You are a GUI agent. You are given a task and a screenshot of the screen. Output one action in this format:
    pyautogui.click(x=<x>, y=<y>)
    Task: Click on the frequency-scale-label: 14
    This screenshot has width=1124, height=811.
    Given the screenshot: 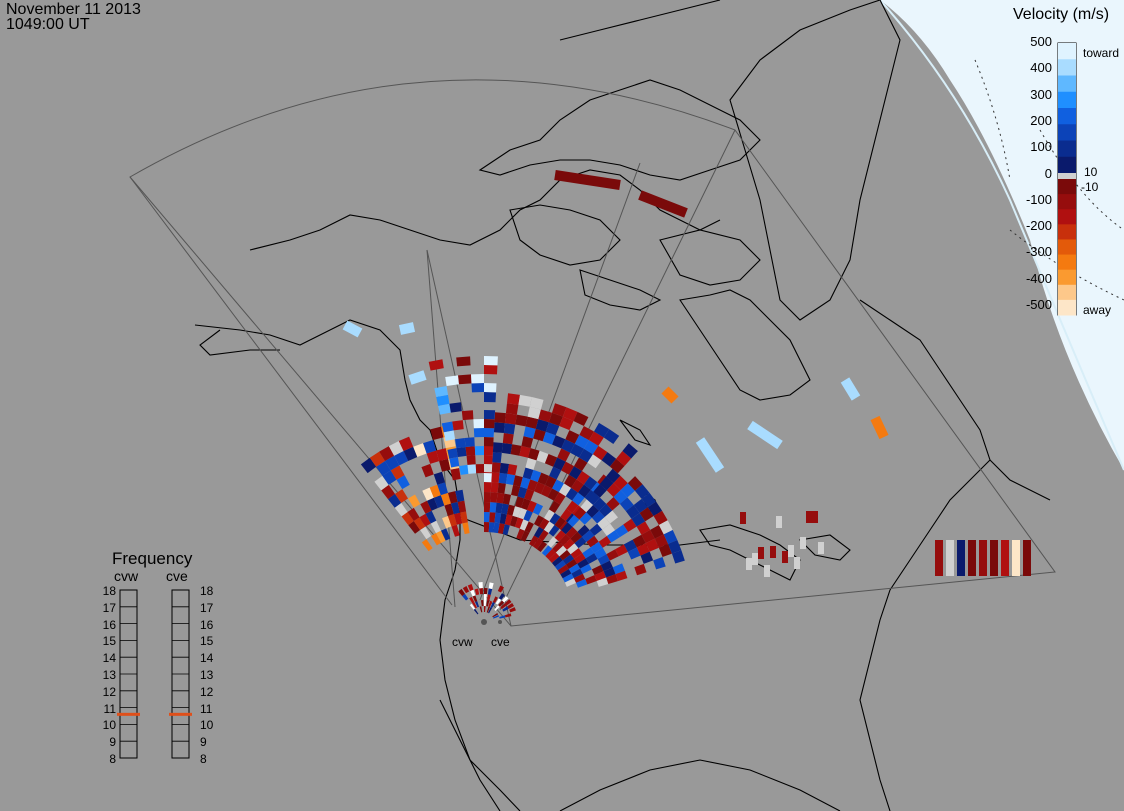 What is the action you would take?
    pyautogui.click(x=207, y=658)
    